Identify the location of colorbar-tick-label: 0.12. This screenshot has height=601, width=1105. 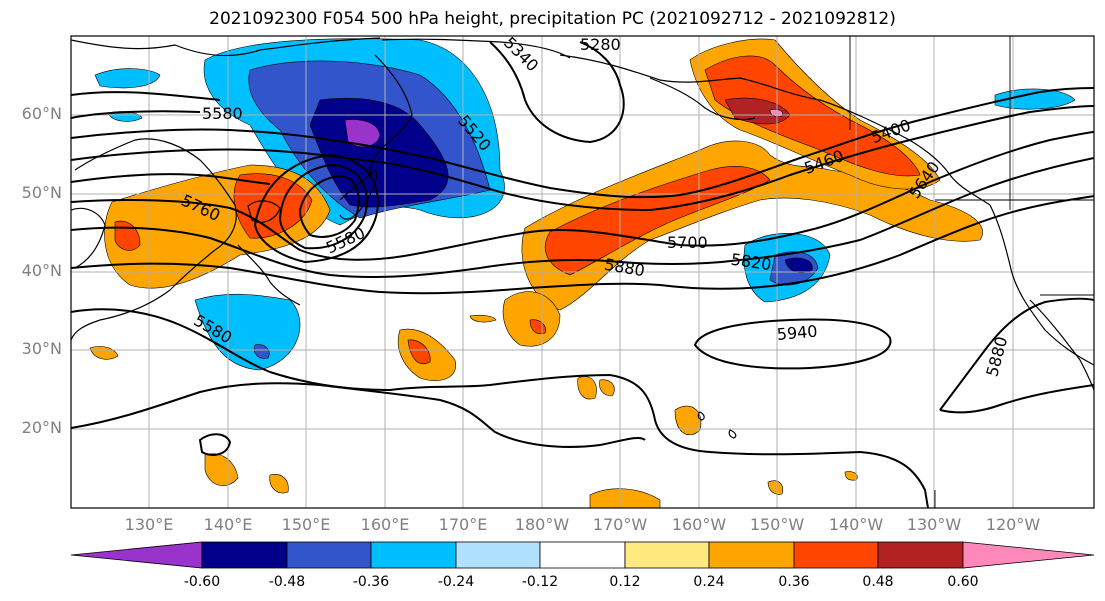
(625, 582).